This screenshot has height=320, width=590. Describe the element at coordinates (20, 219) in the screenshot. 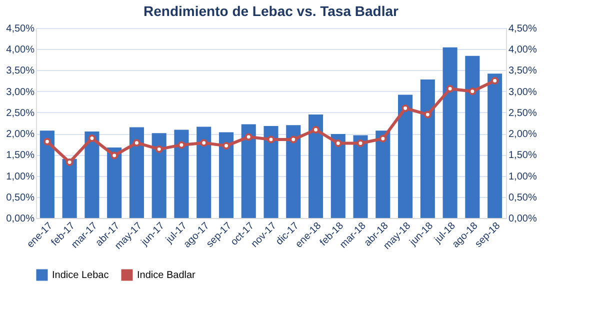

I see `y-tick-label: 0,00%` at that location.